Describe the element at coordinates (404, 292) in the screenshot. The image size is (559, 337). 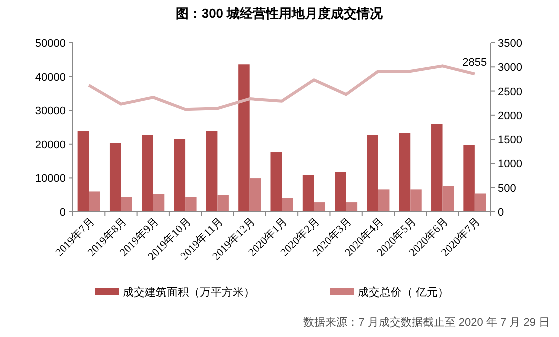
I see `legend-label: 成交总价（ 亿元）` at that location.